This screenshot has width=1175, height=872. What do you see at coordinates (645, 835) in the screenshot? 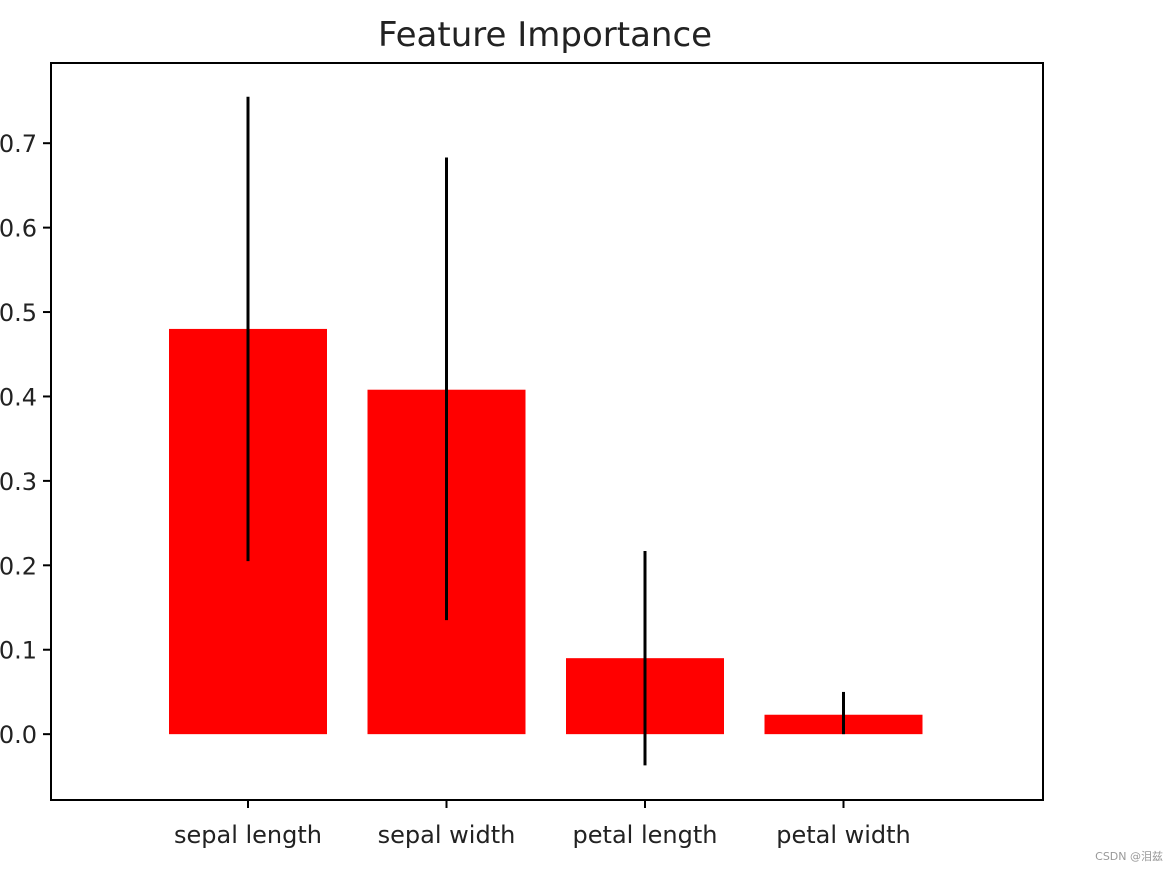
I see `x-tick-label: petal length` at bounding box center [645, 835].